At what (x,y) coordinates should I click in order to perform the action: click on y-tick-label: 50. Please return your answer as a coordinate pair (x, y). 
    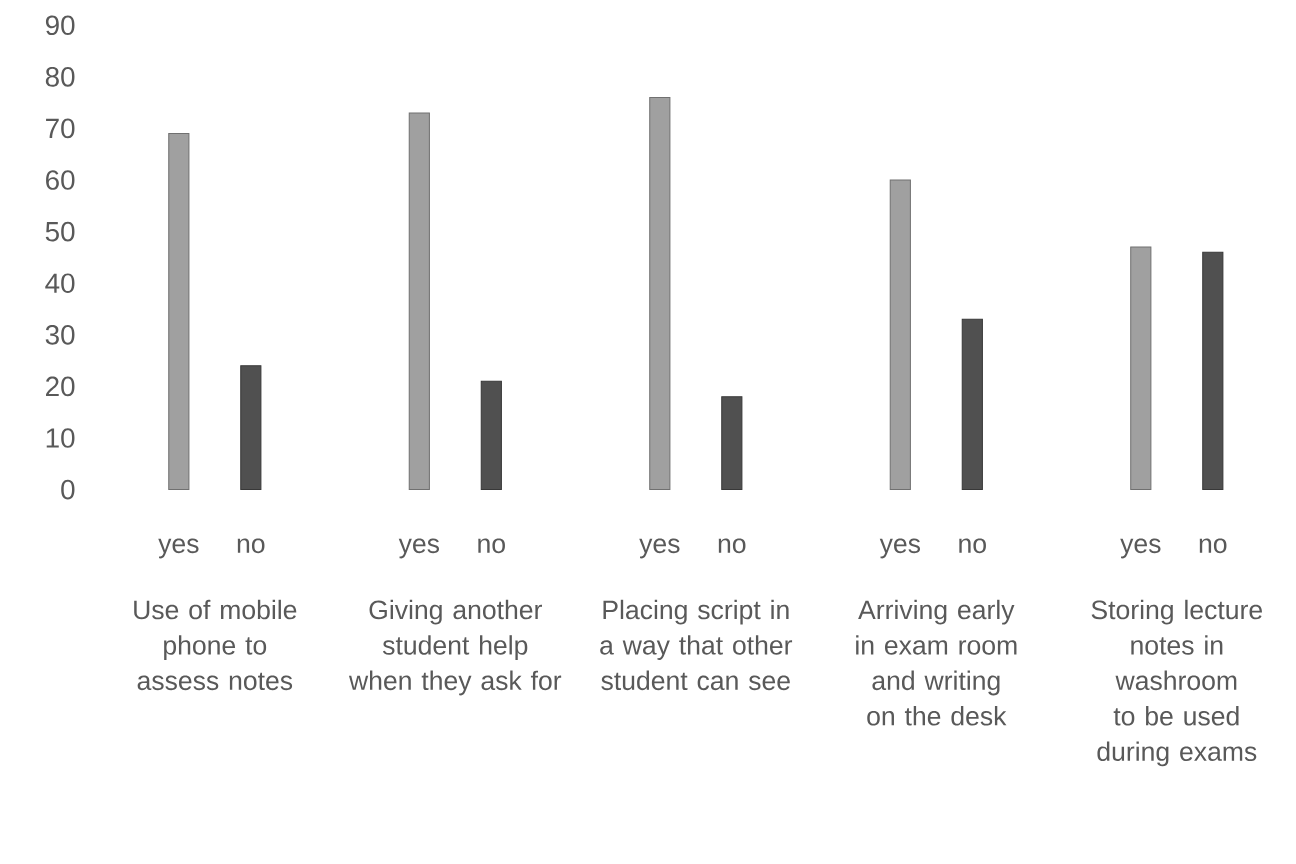
    Looking at the image, I should click on (60, 231).